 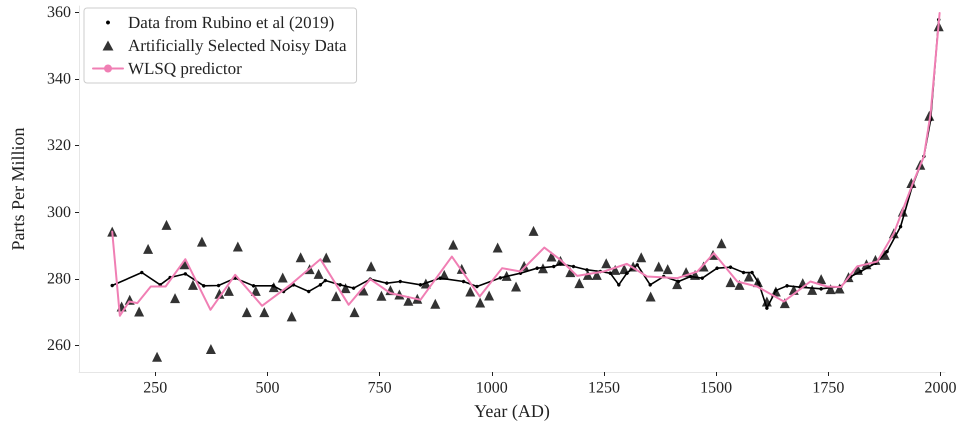 What do you see at coordinates (155, 388) in the screenshot?
I see `x-tick-label: 250` at bounding box center [155, 388].